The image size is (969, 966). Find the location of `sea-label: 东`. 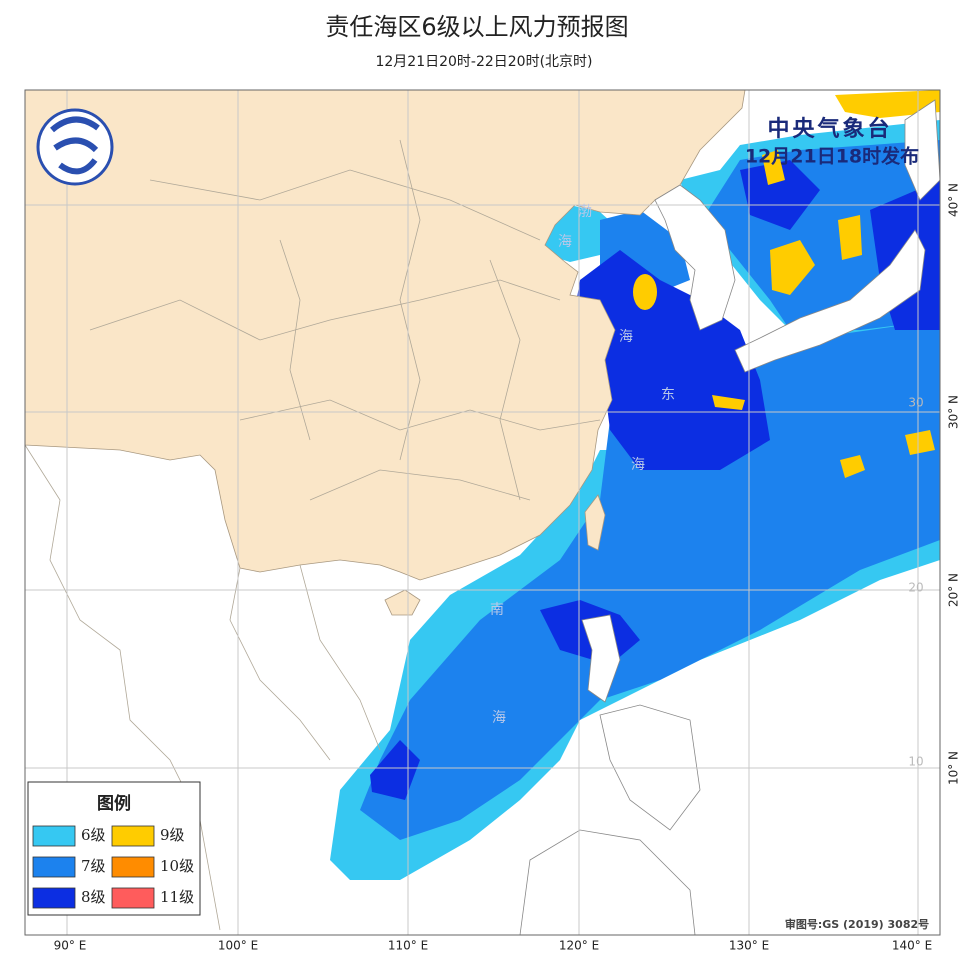

sea-label: 东 is located at coordinates (668, 395).